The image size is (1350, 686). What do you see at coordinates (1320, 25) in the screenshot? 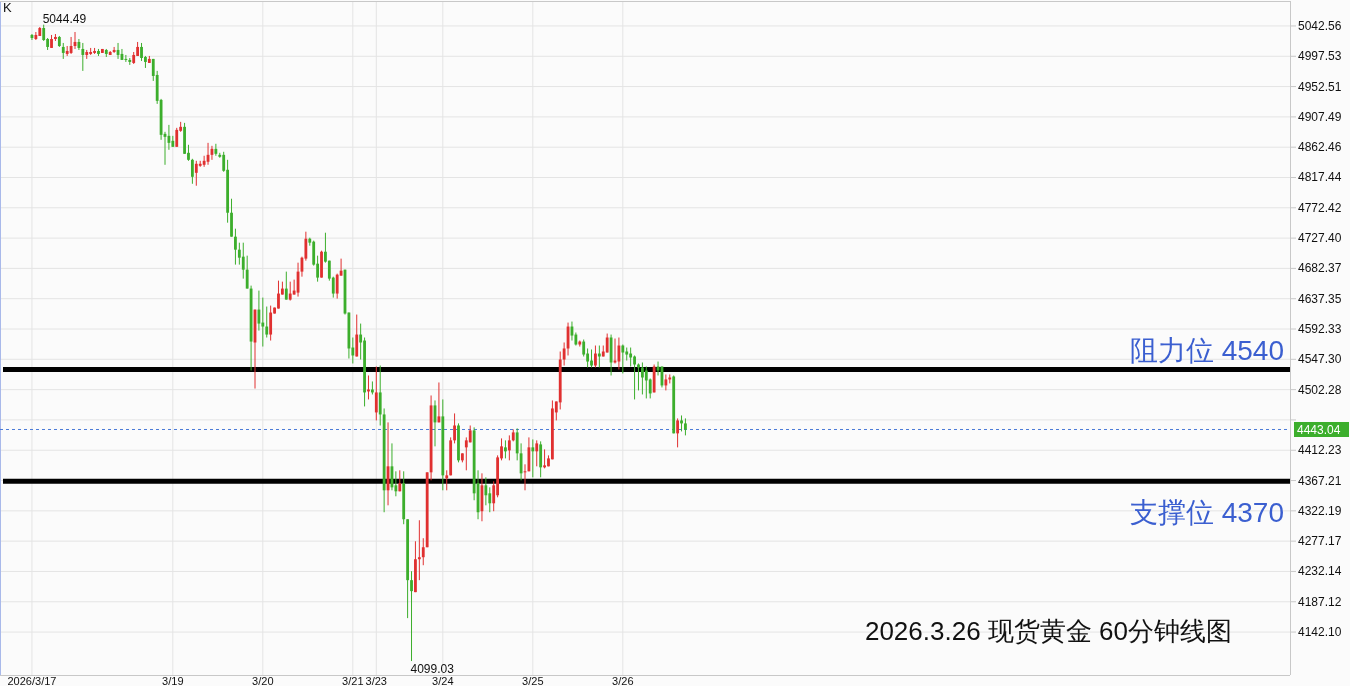
I see `y-tick-label: 5042.56` at bounding box center [1320, 25].